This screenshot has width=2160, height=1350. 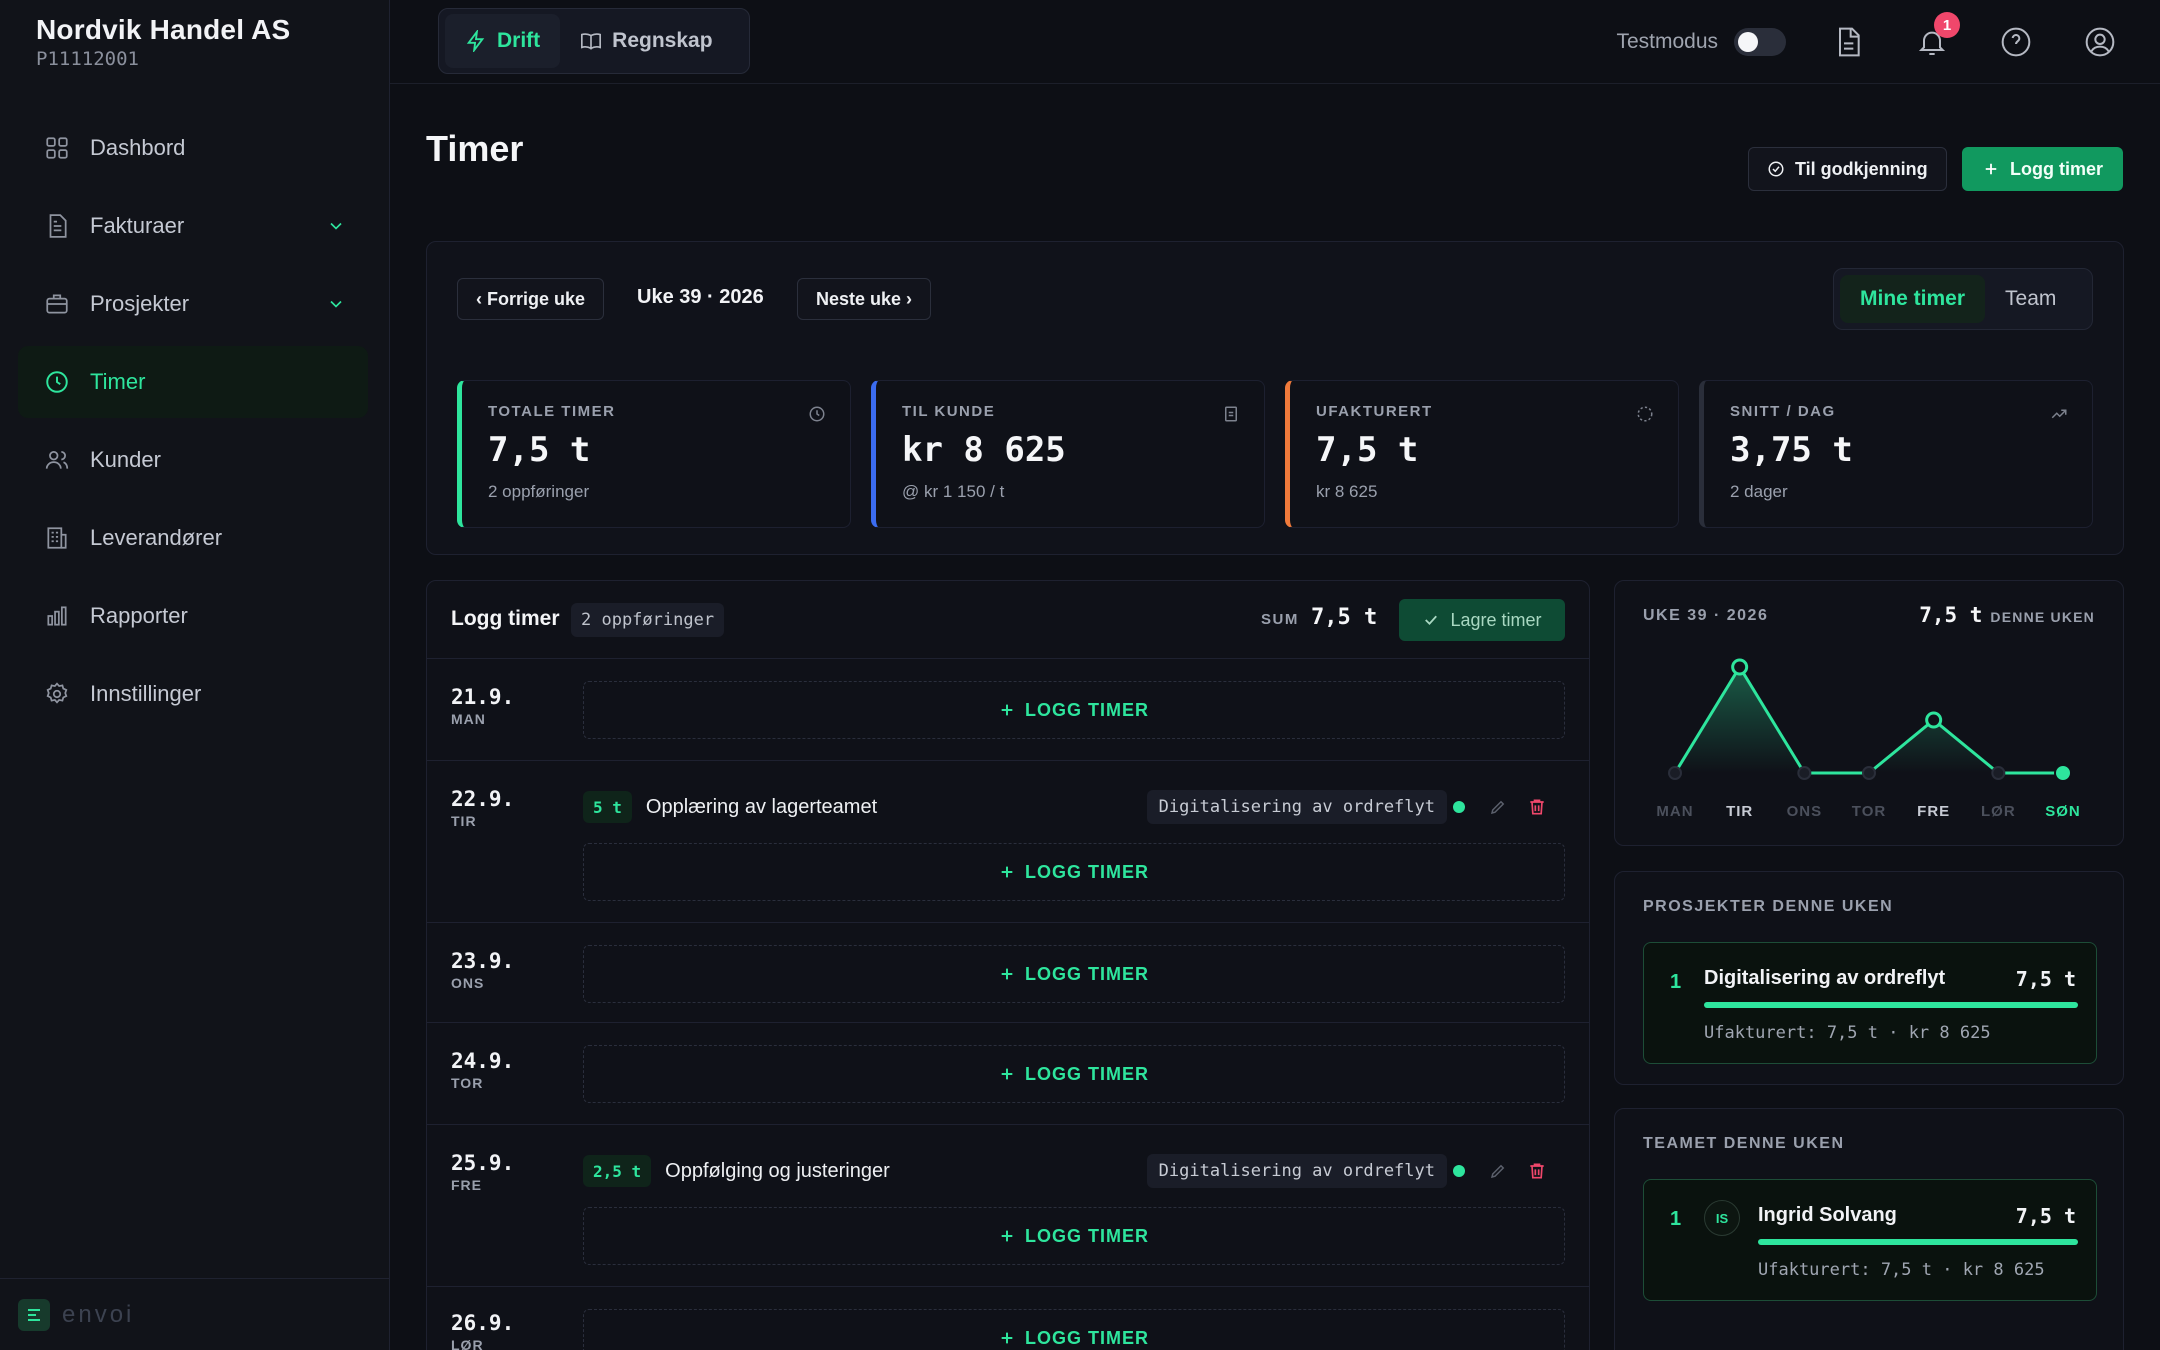 I want to click on topbar: Drift Regnskap Testmodus 1, so click(x=1275, y=42).